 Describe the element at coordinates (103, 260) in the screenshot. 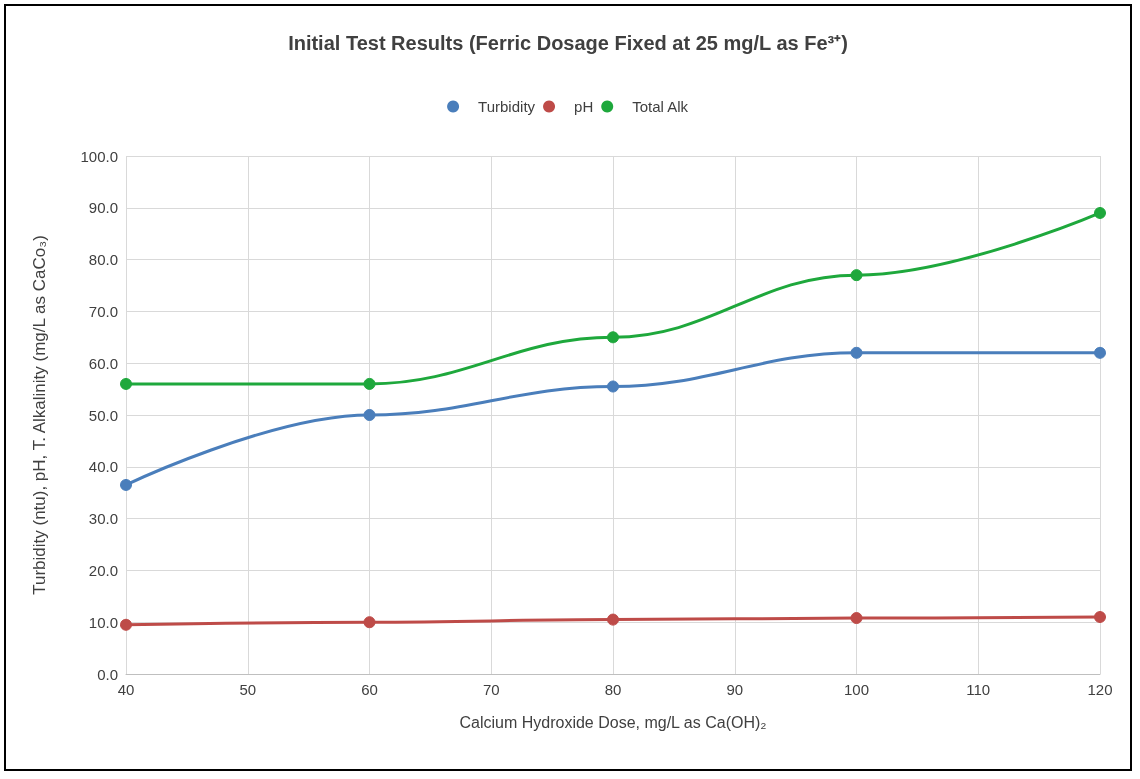

I see `y-tick-label: 80.0` at that location.